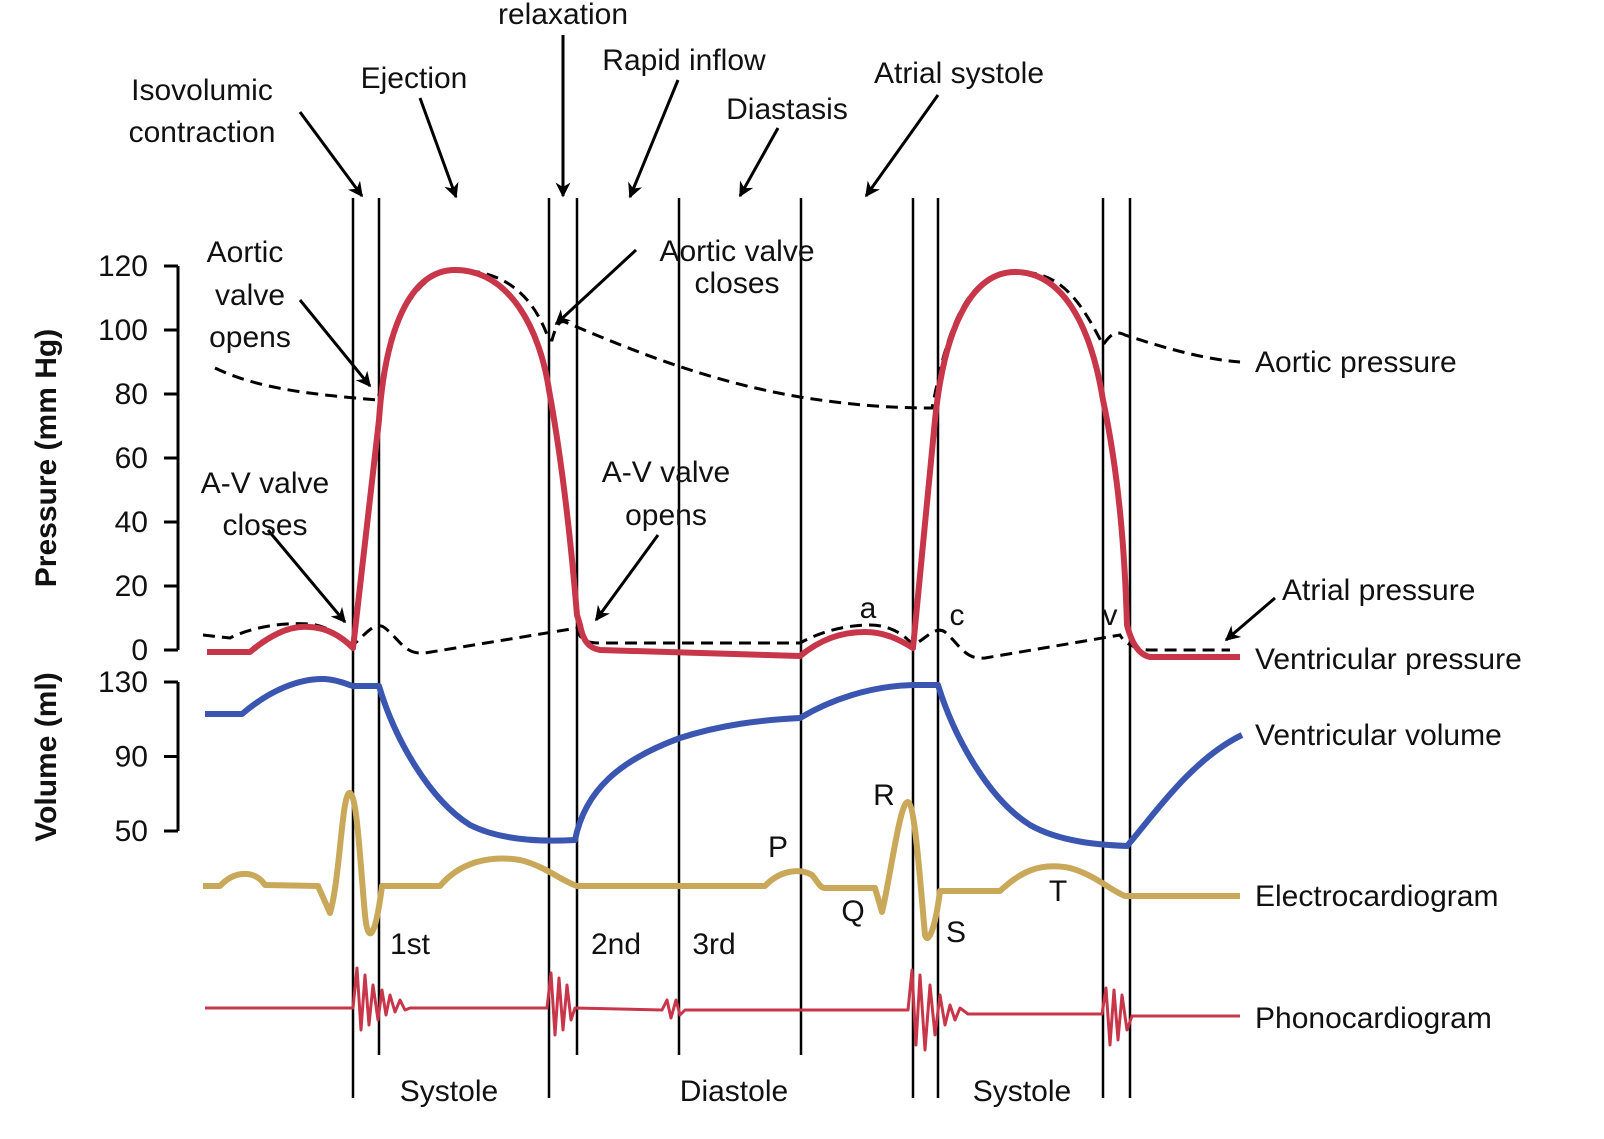  What do you see at coordinates (957, 615) in the screenshot?
I see `wave-label: c` at bounding box center [957, 615].